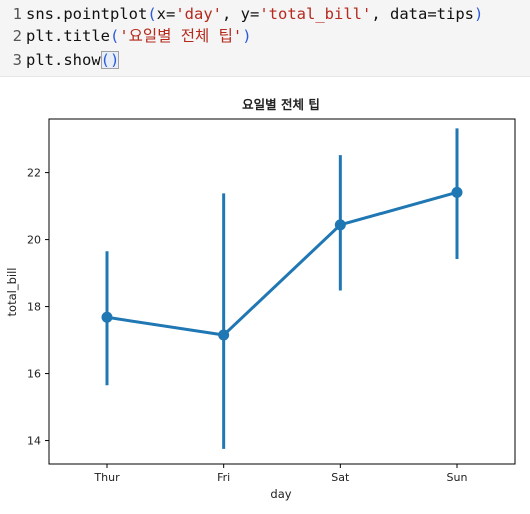 Image resolution: width=530 pixels, height=514 pixels. Describe the element at coordinates (340, 477) in the screenshot. I see `x-tick-label: Sat` at that location.